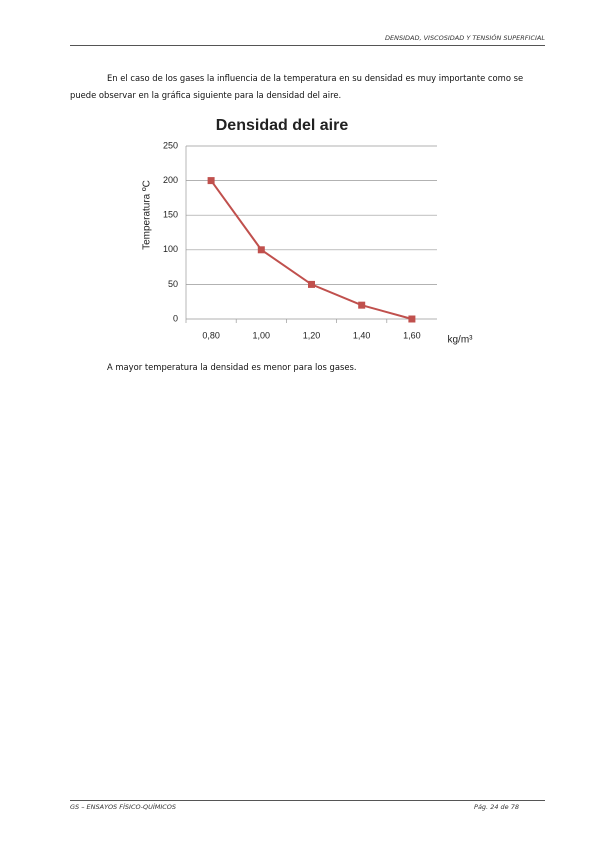 The height and width of the screenshot is (848, 599). I want to click on footer-right: Pág. 24 de 78, so click(496, 807).